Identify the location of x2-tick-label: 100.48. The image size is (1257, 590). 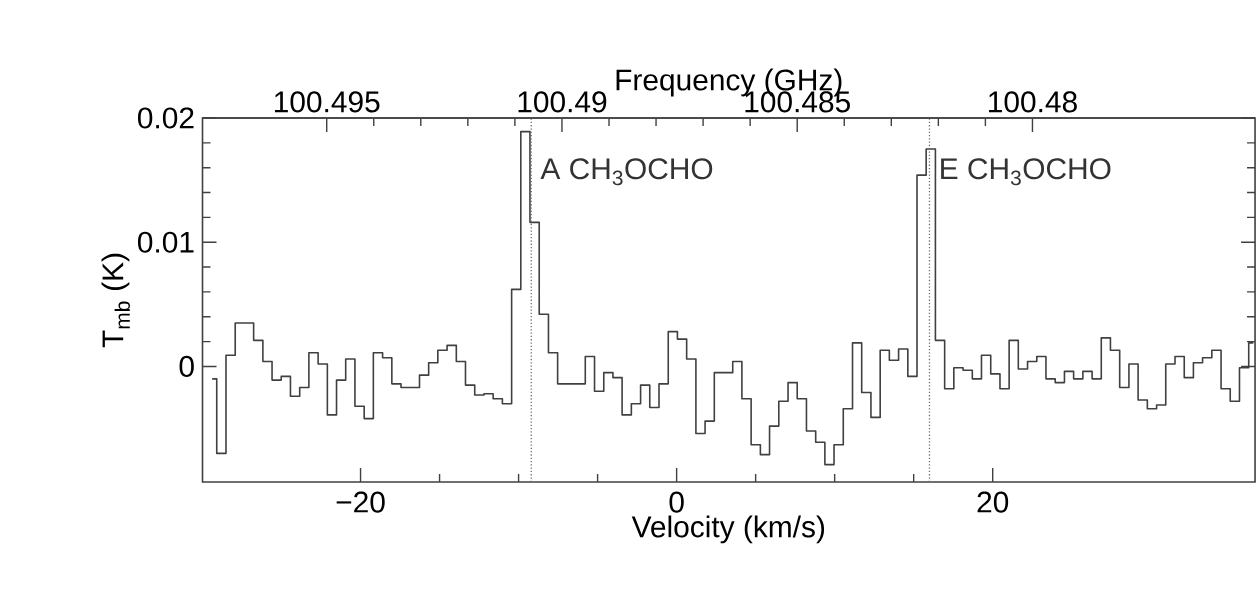
(1033, 102).